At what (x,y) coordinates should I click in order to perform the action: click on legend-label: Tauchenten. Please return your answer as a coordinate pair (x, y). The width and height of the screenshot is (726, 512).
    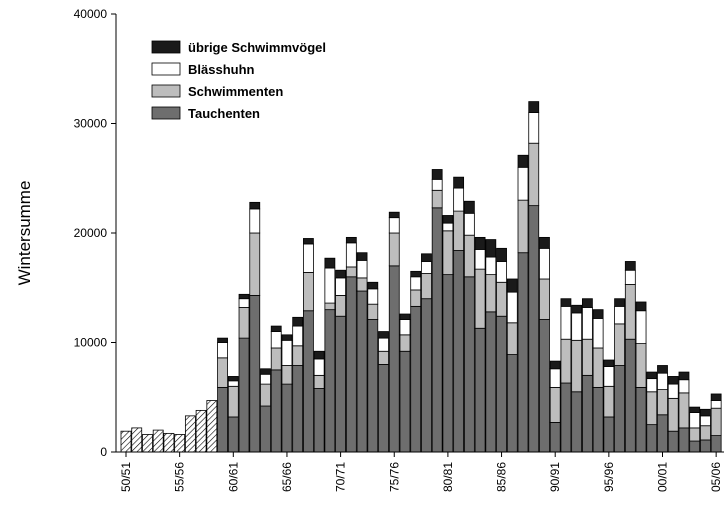
    Looking at the image, I should click on (224, 113).